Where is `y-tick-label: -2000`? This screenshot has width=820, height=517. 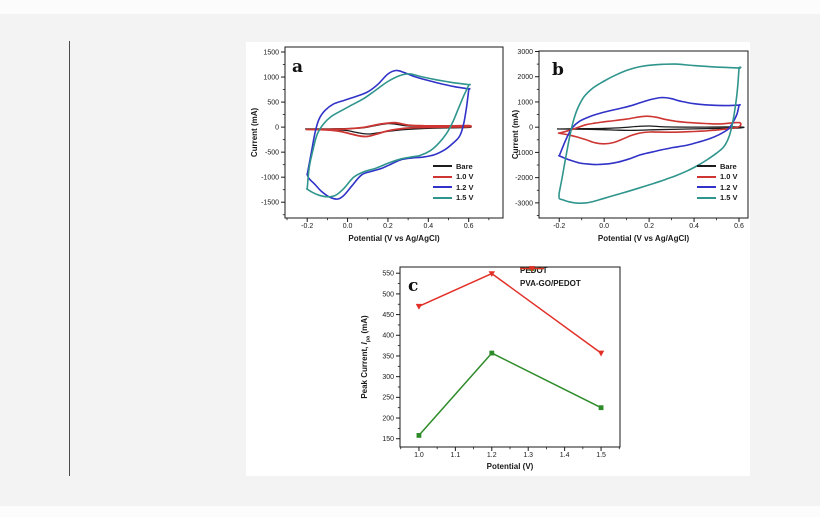 y-tick-label: -2000 is located at coordinates (524, 178).